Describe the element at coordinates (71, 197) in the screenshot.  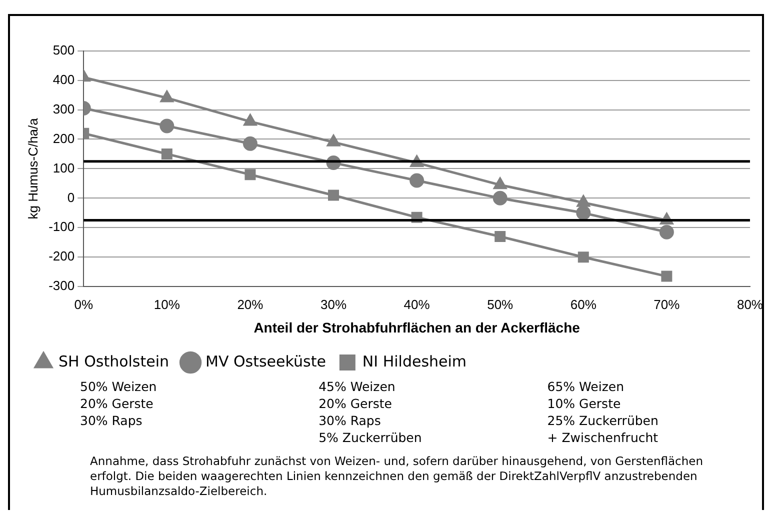
I see `y-tick-label: 0` at that location.